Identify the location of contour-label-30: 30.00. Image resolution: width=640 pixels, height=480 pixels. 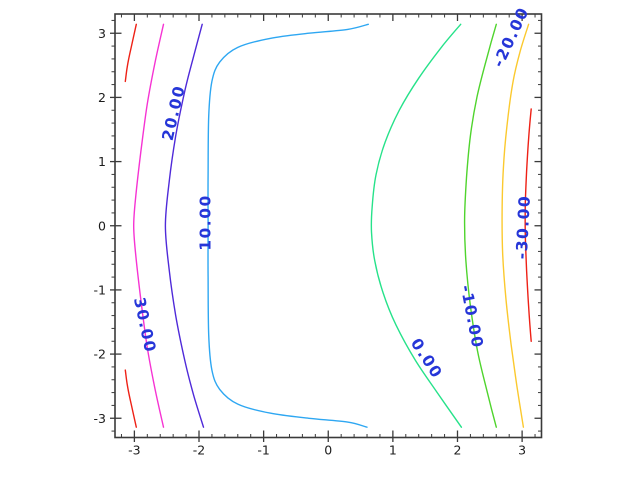
(144, 325).